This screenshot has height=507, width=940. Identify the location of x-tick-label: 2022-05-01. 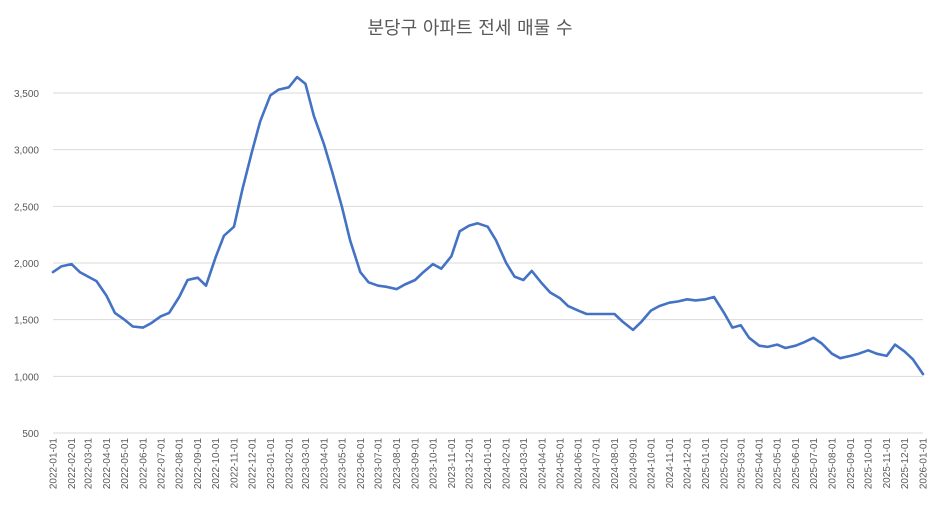
(125, 464).